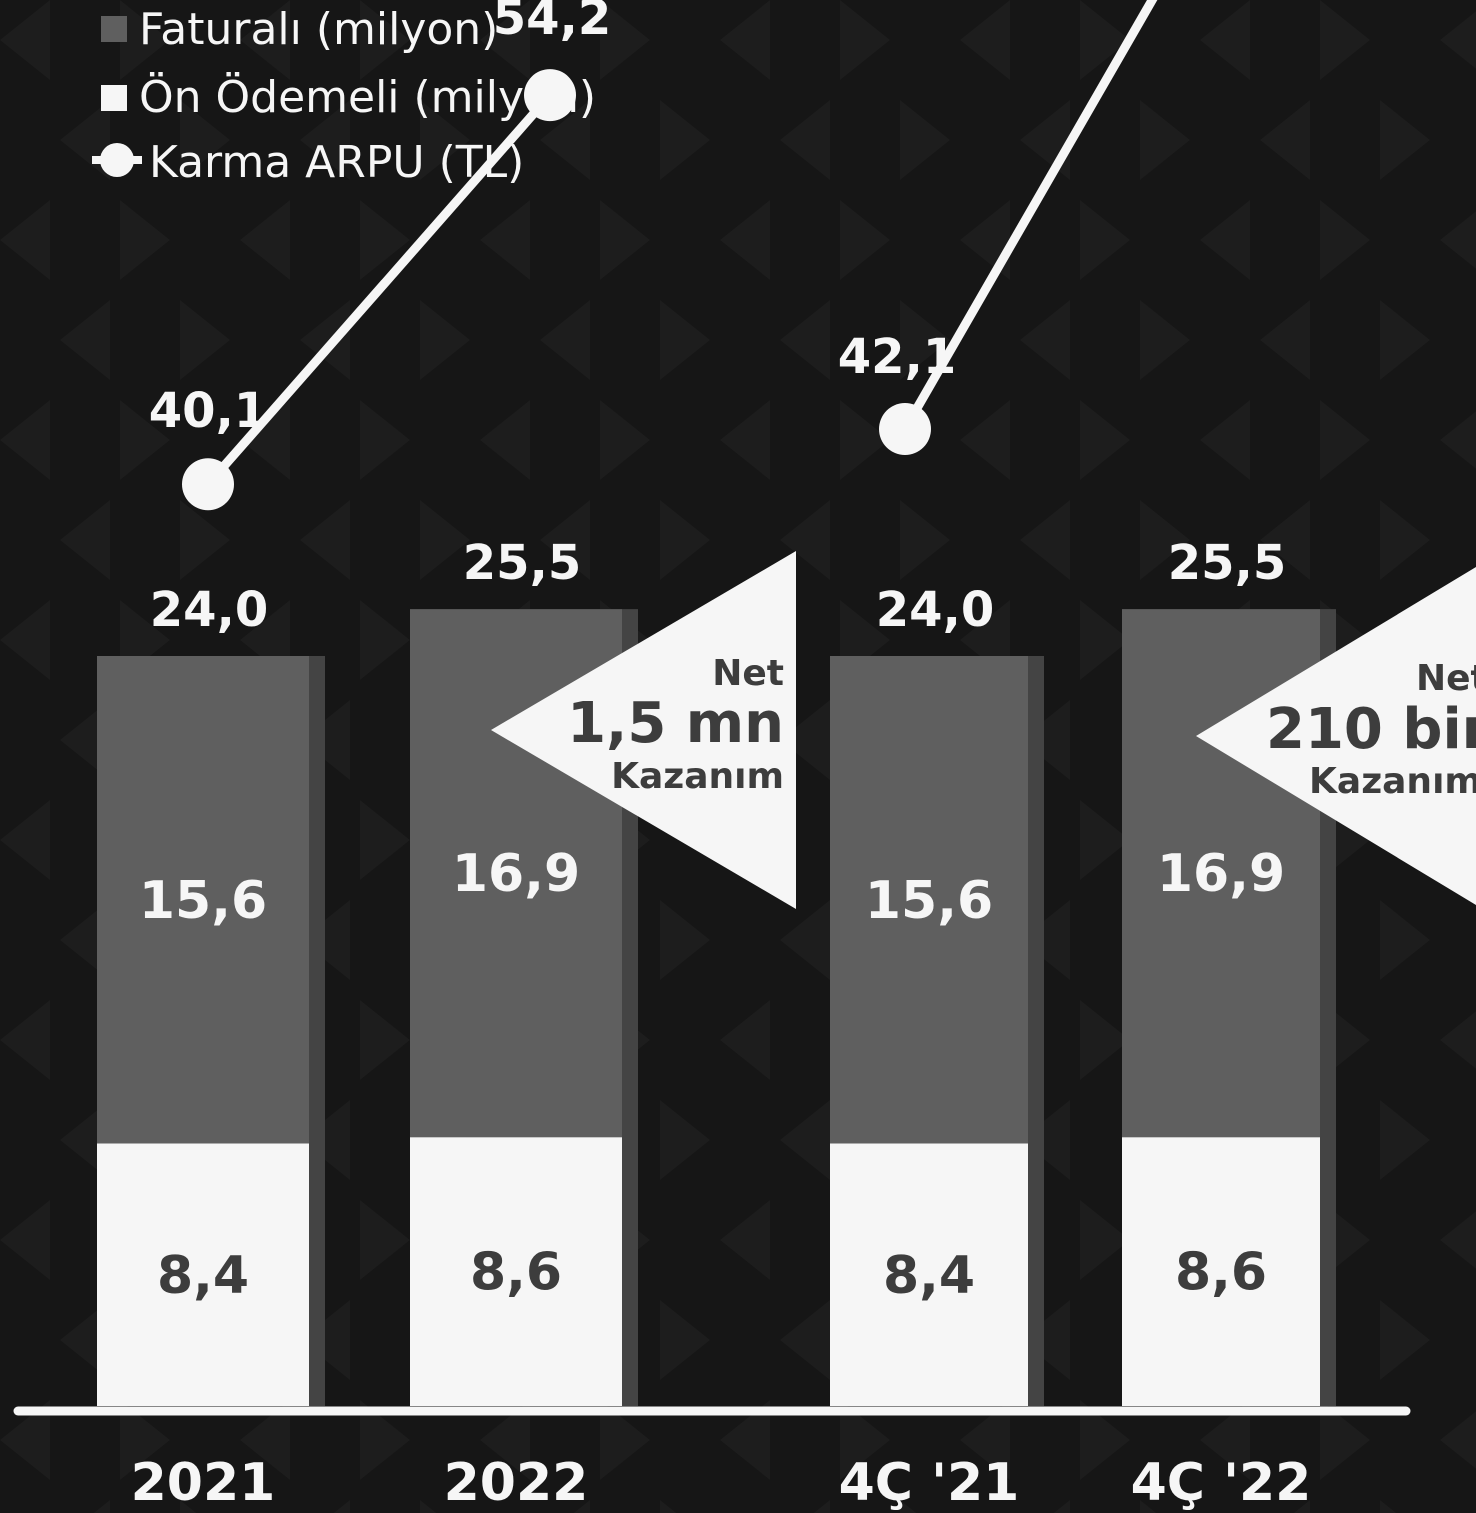 This screenshot has width=1476, height=1513. I want to click on postpaid-value-label: 15,6, so click(203, 901).